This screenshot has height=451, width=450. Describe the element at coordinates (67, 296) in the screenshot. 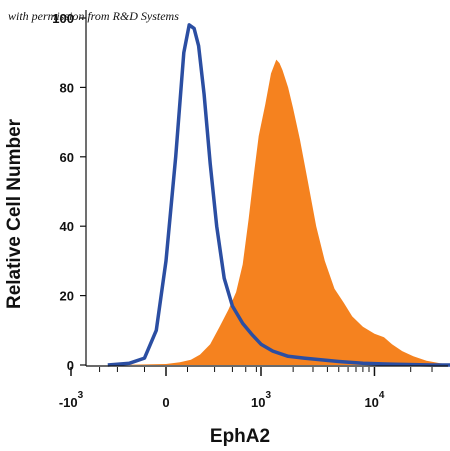

I see `y-tick-label: 20` at that location.